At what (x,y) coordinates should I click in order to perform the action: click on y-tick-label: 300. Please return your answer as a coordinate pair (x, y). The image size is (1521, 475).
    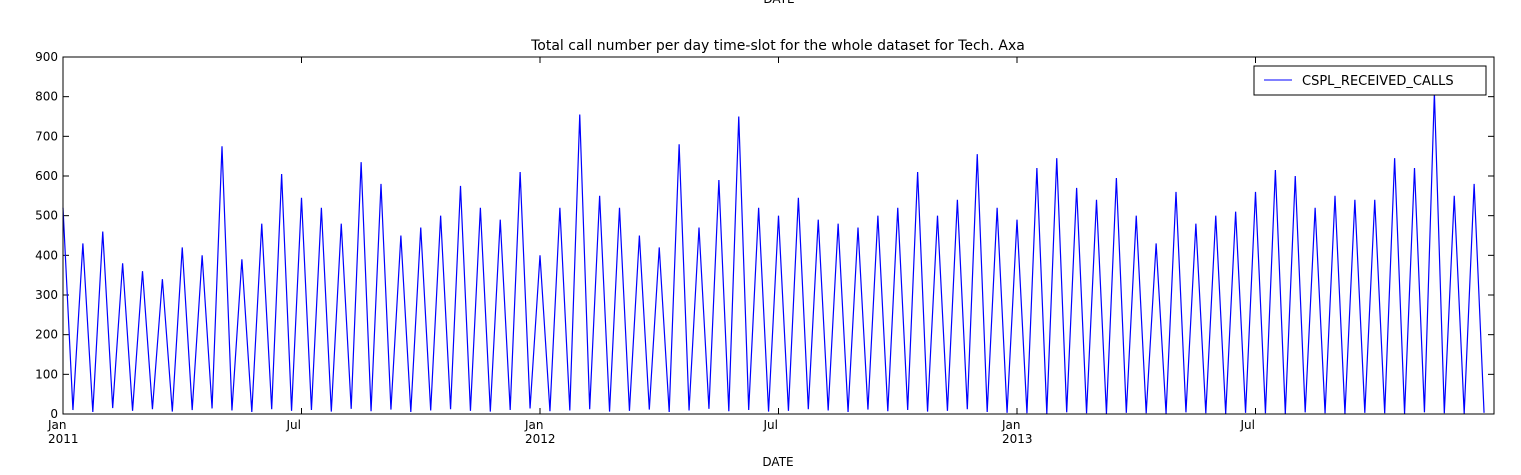
    Looking at the image, I should click on (46, 295).